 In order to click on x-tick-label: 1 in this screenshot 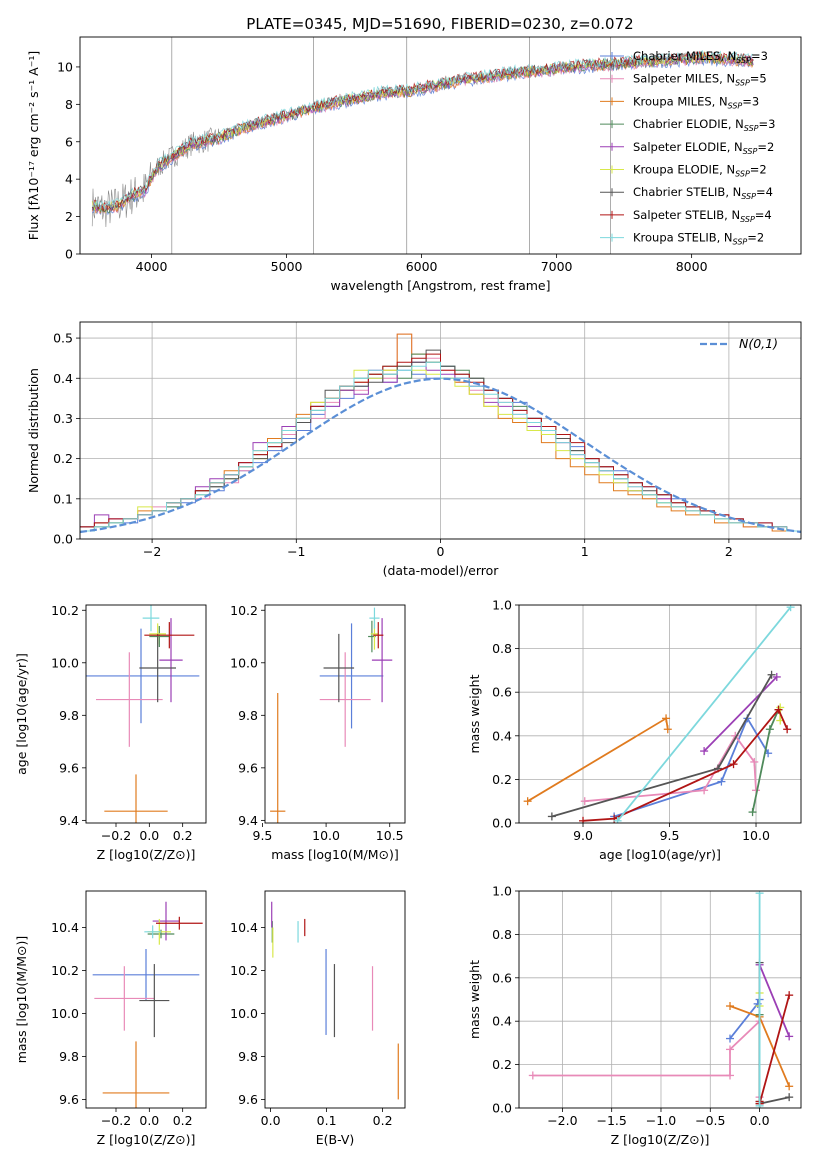, I will do `click(585, 551)`.